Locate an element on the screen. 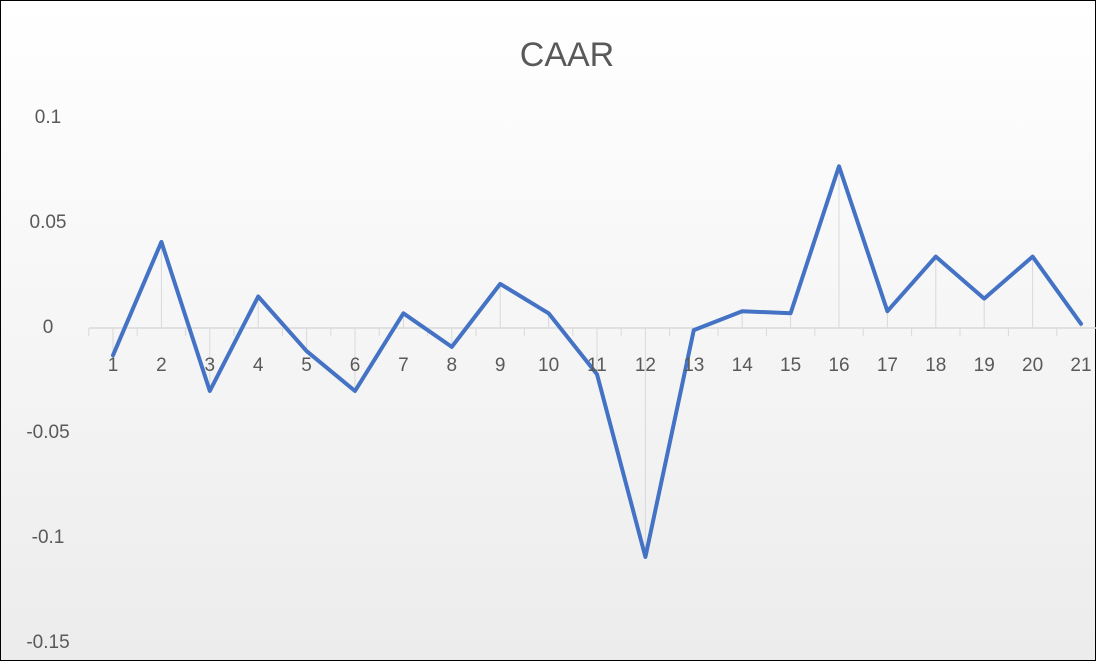 This screenshot has height=661, width=1096. y-tick-label: -0.15 is located at coordinates (47, 642).